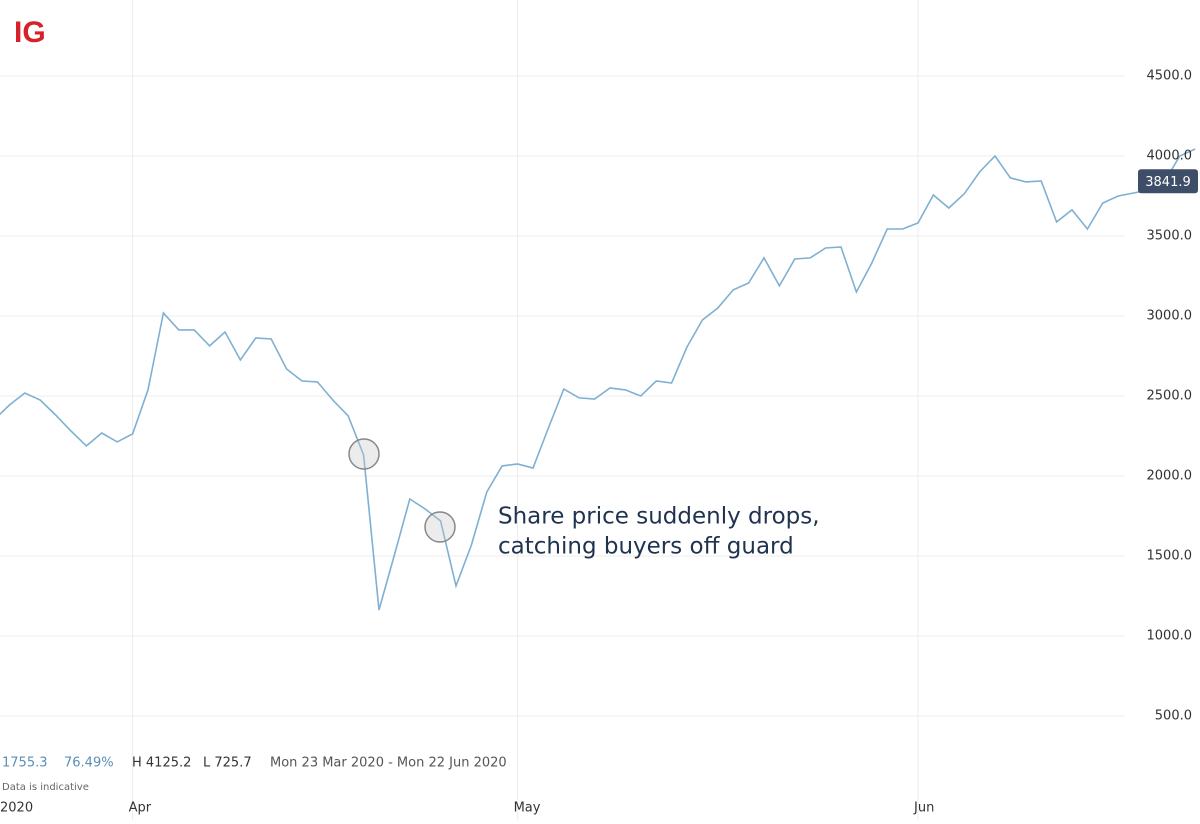 This screenshot has height=824, width=1200. What do you see at coordinates (659, 517) in the screenshot?
I see `annotation: Share price suddenly drops,` at bounding box center [659, 517].